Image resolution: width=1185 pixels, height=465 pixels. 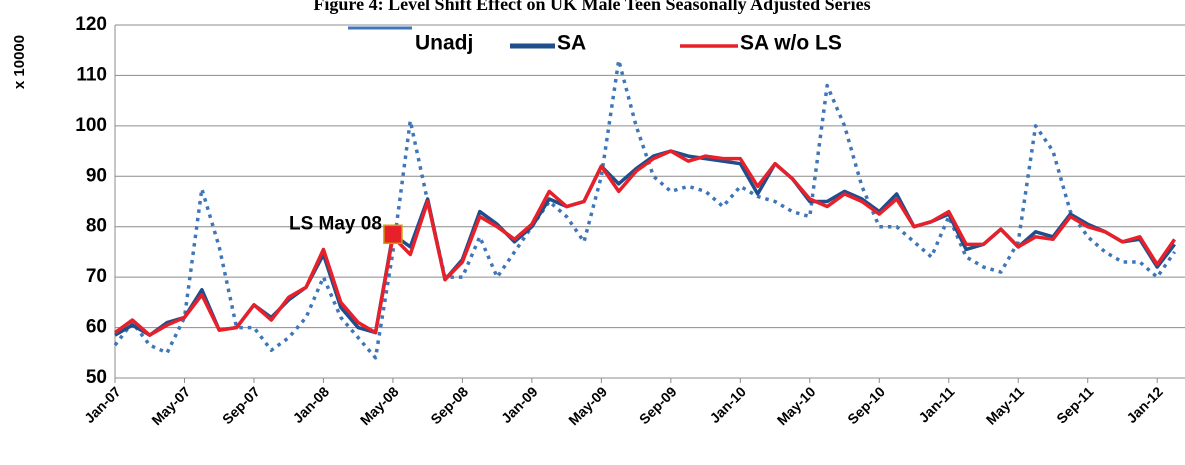 What do you see at coordinates (519, 404) in the screenshot?
I see `x-tick-label: Jan-09` at bounding box center [519, 404].